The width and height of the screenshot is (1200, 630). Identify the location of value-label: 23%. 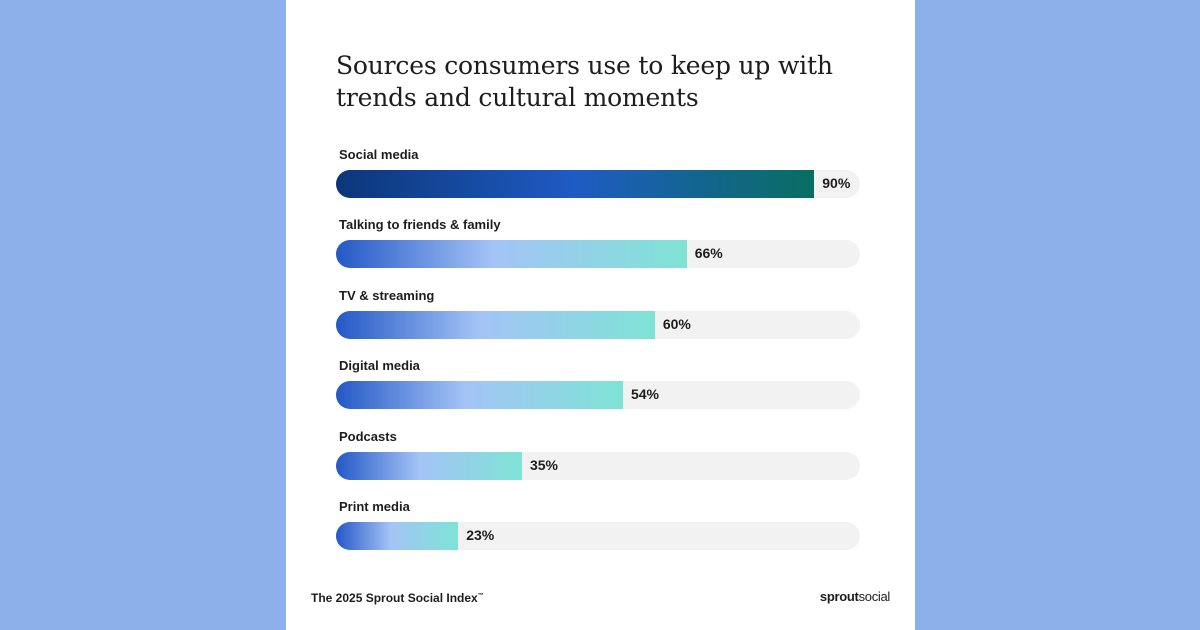
(480, 535).